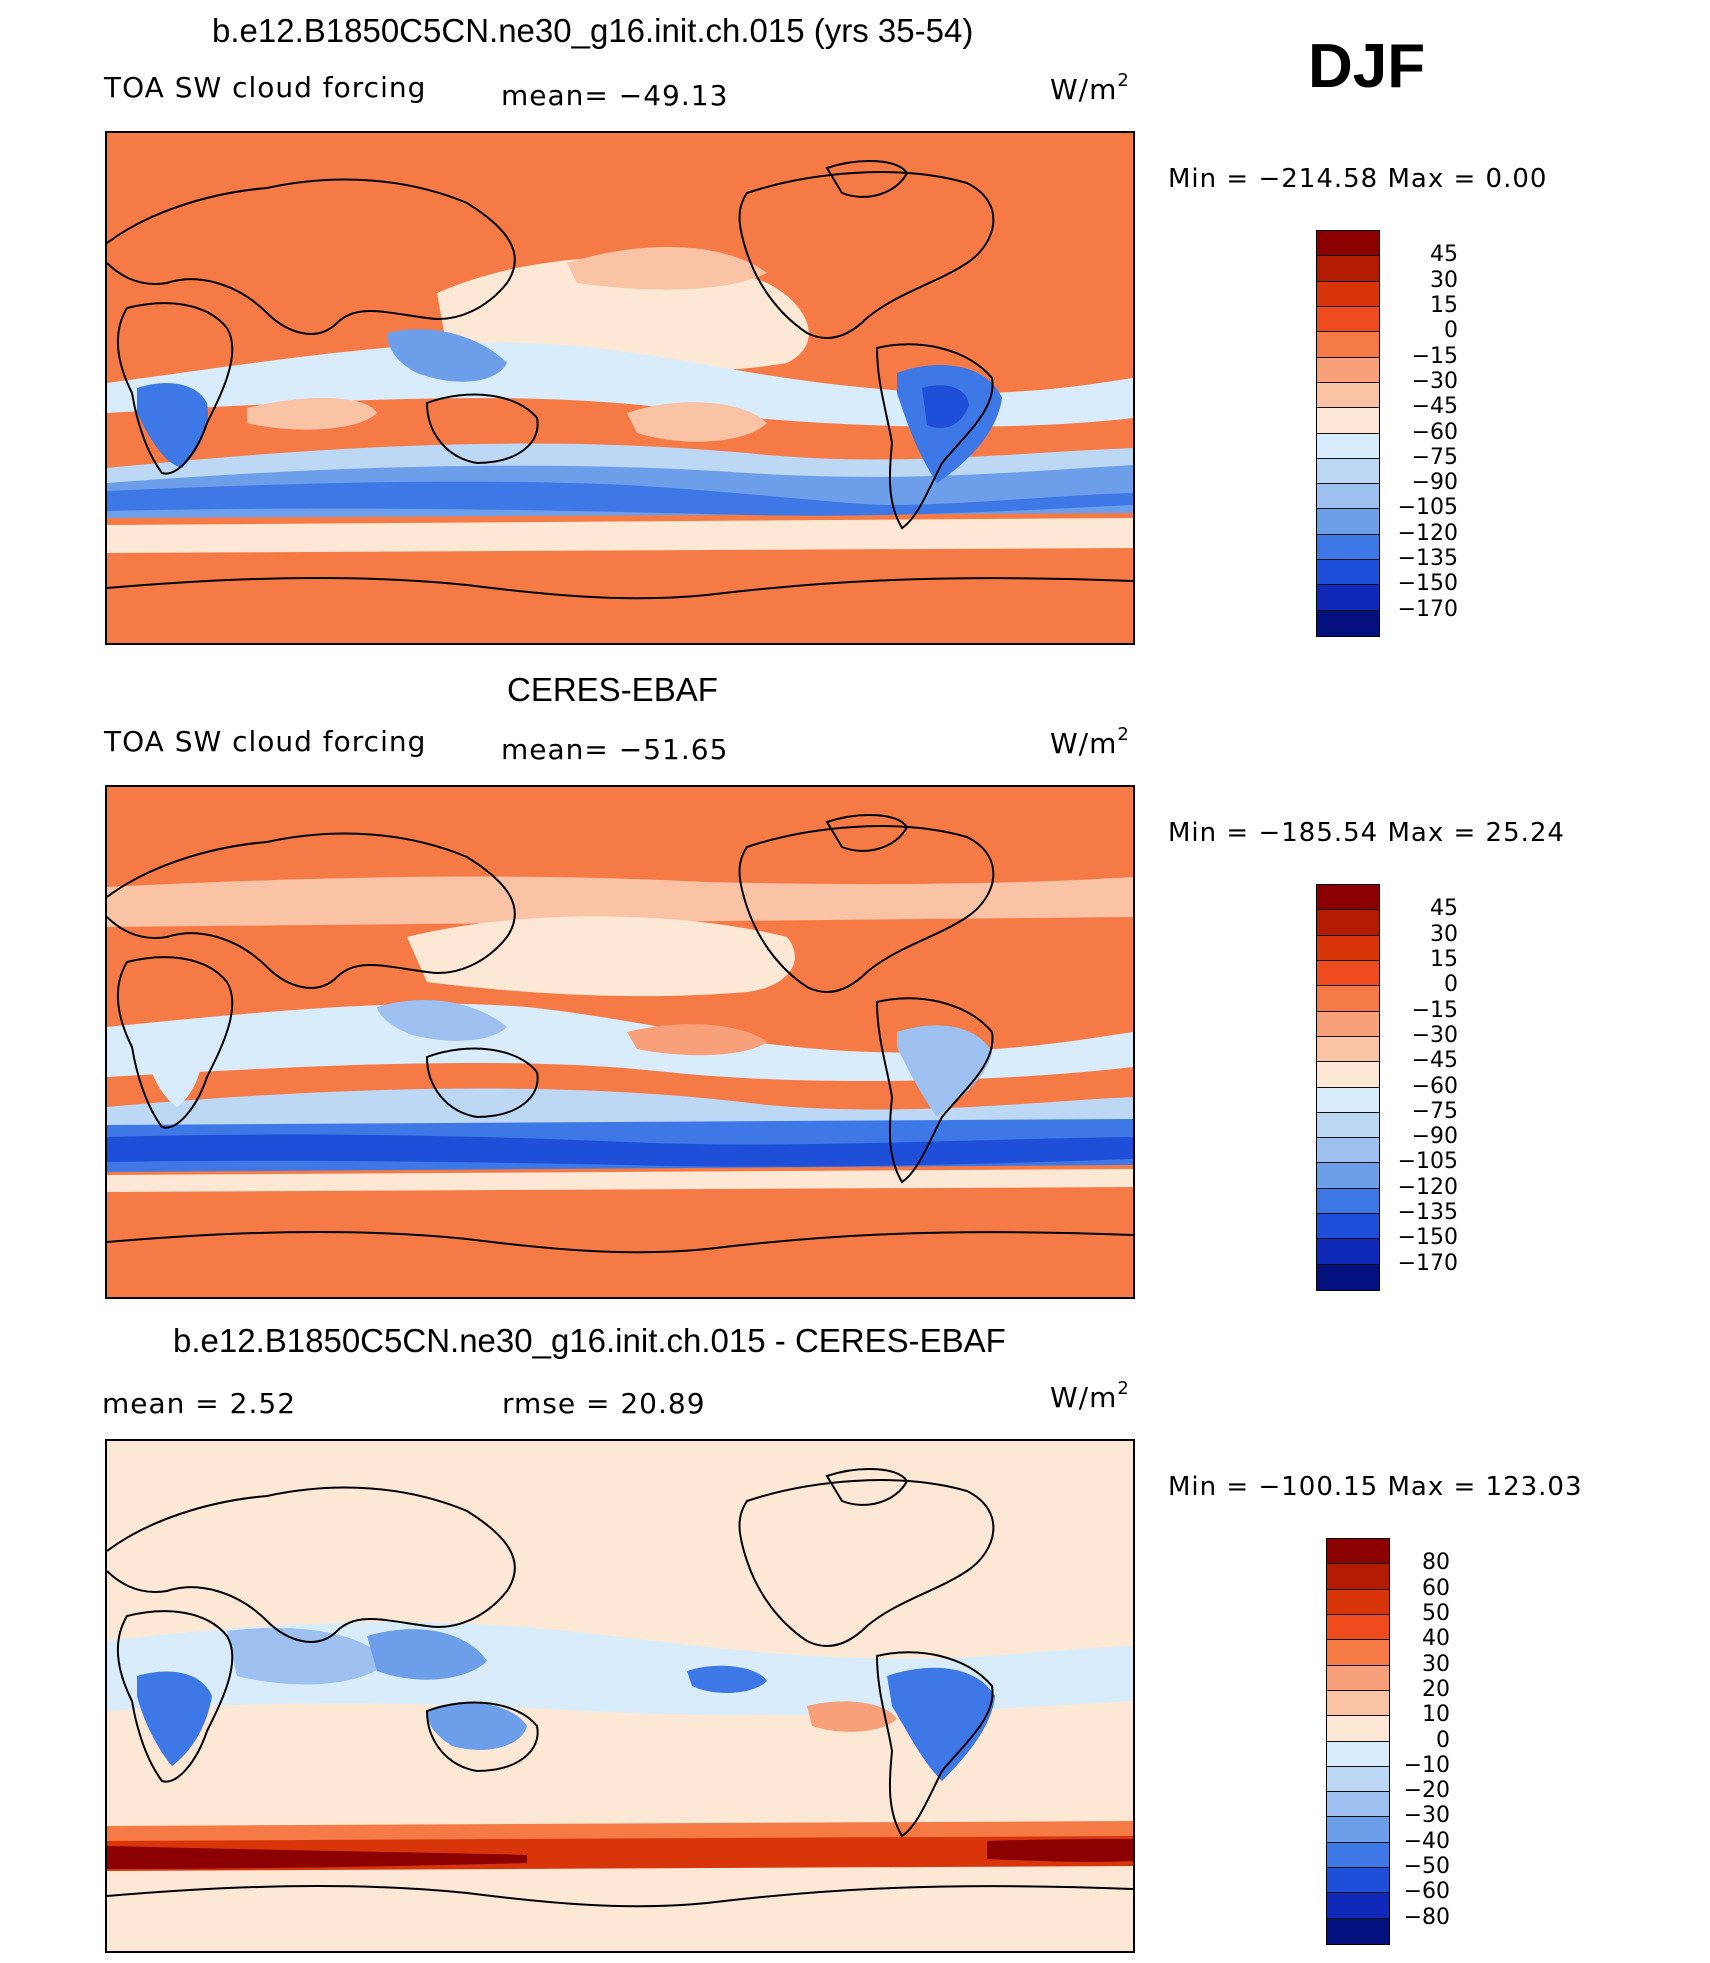 This screenshot has height=1963, width=1710. Describe the element at coordinates (1444, 959) in the screenshot. I see `colorbar-level-label: 15` at that location.